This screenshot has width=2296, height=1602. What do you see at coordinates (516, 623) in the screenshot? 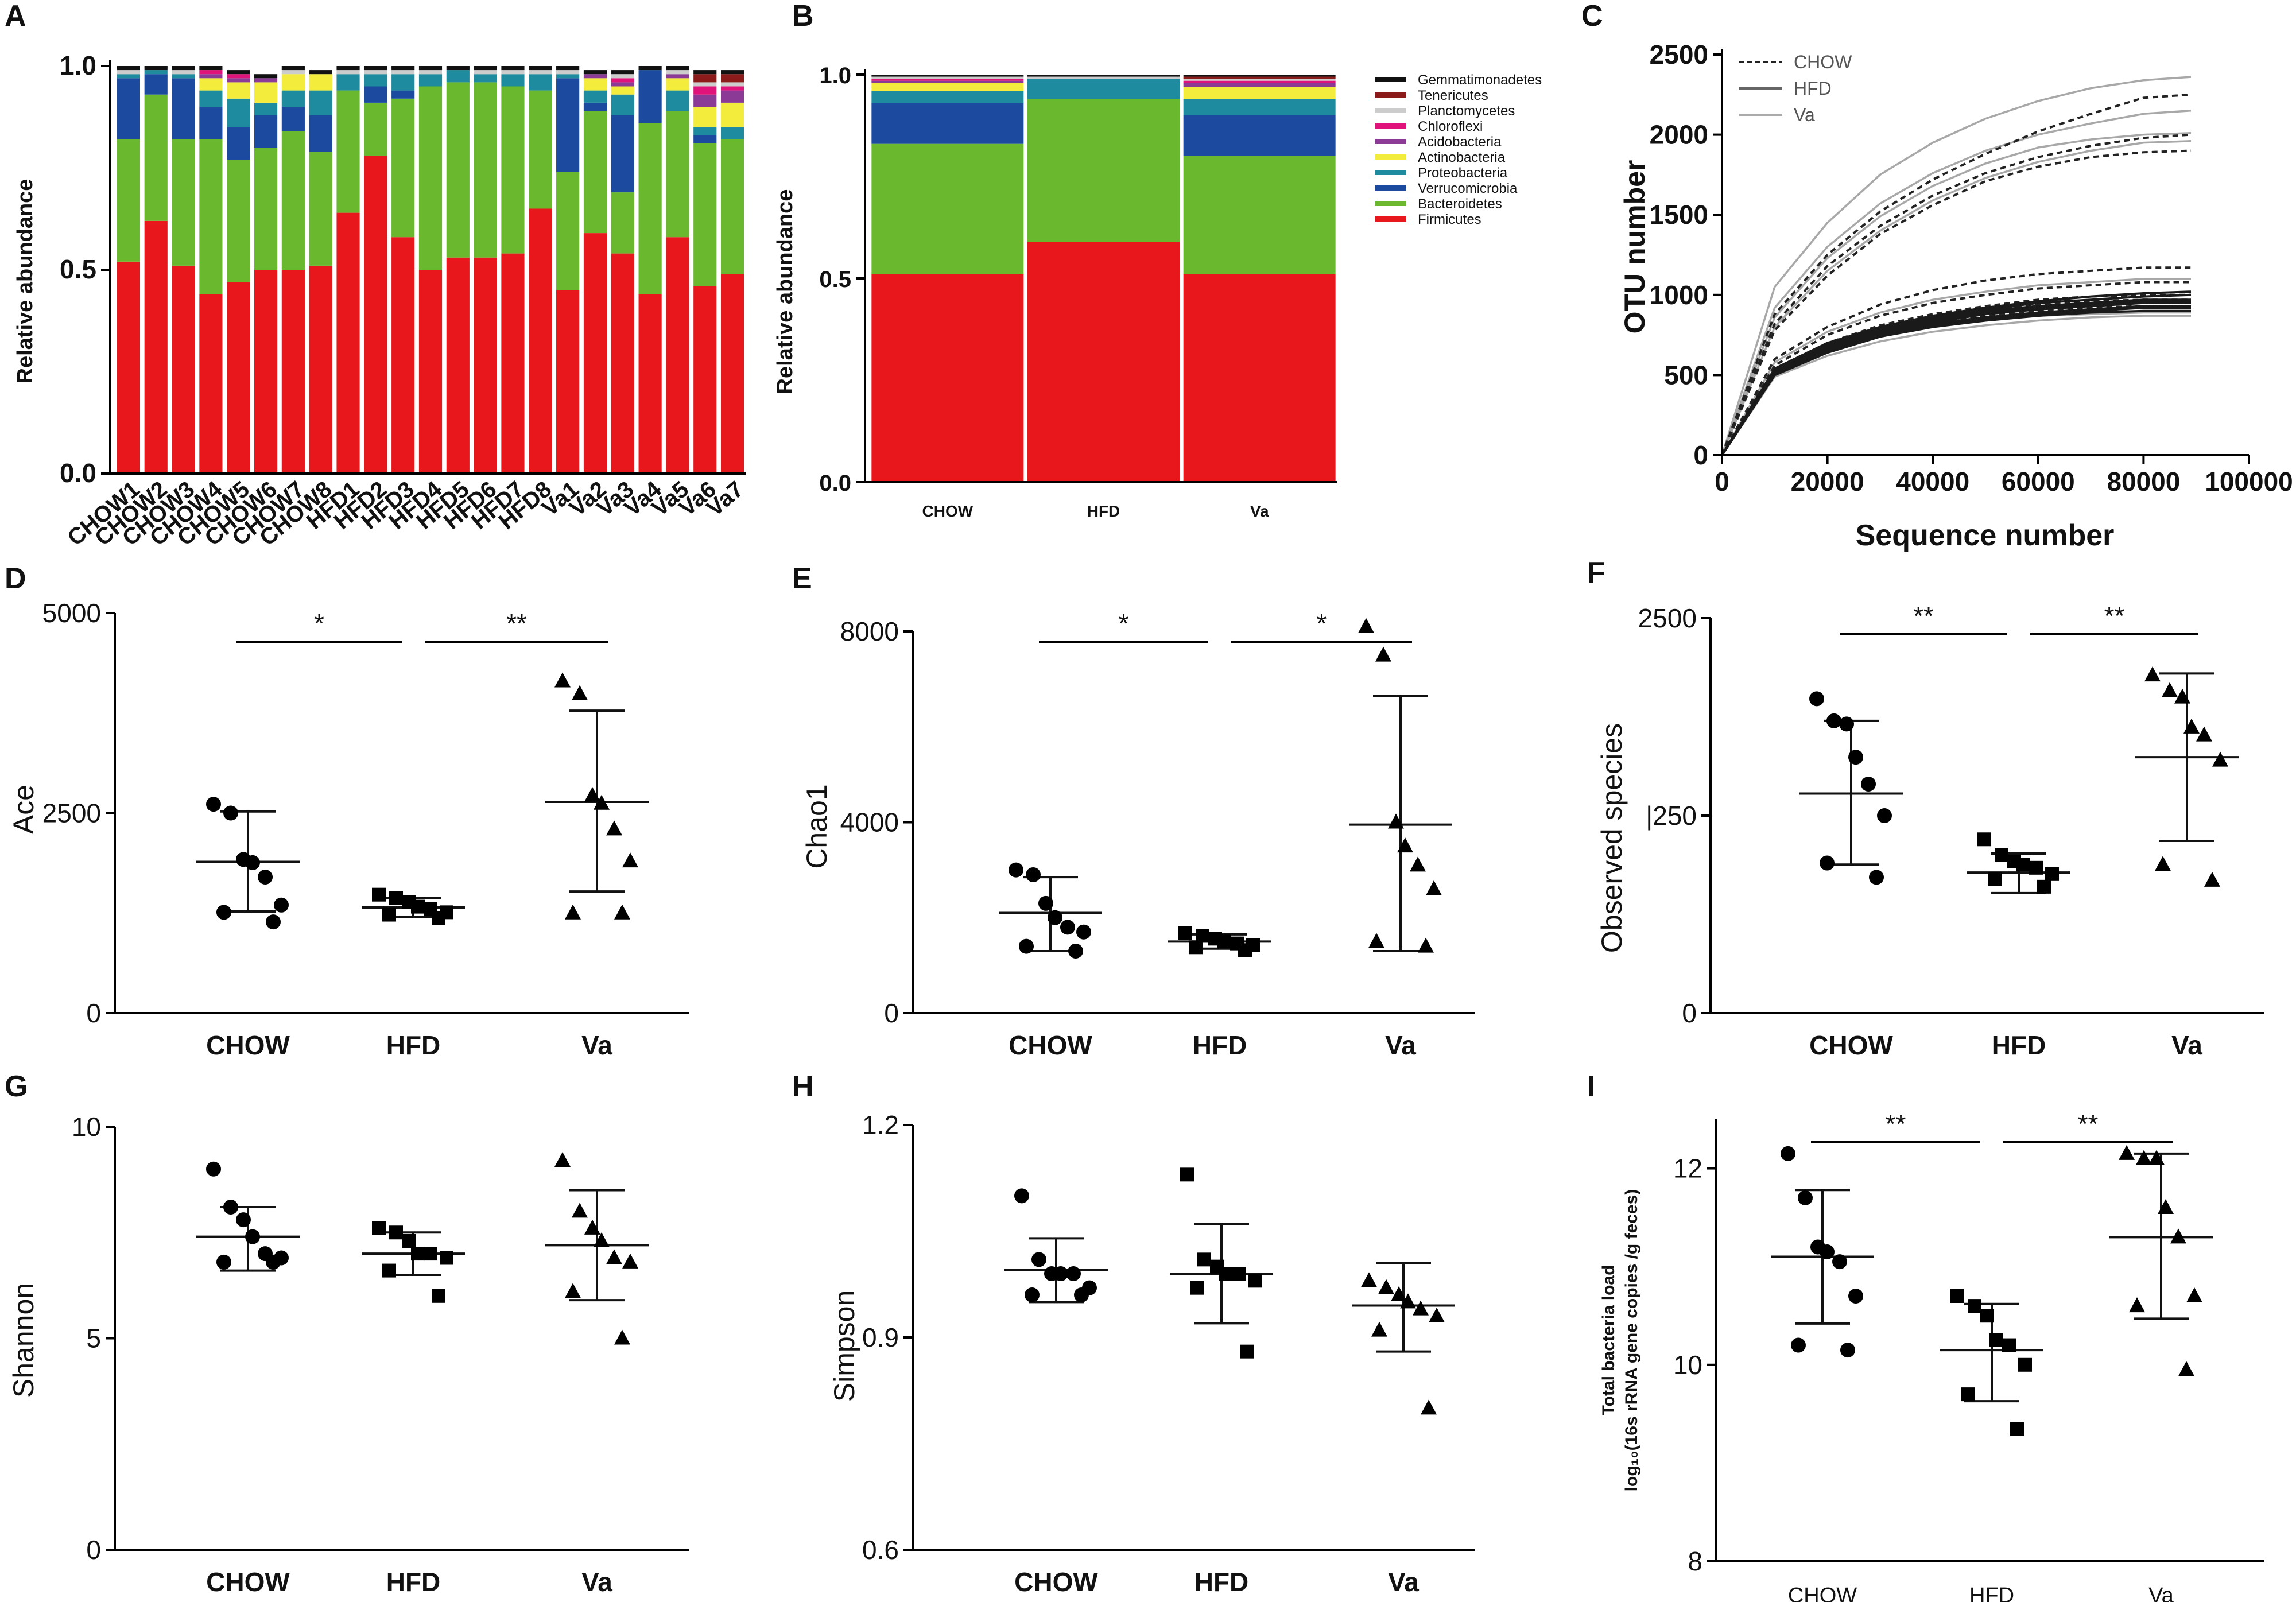
I see `significance-label: **` at bounding box center [516, 623].